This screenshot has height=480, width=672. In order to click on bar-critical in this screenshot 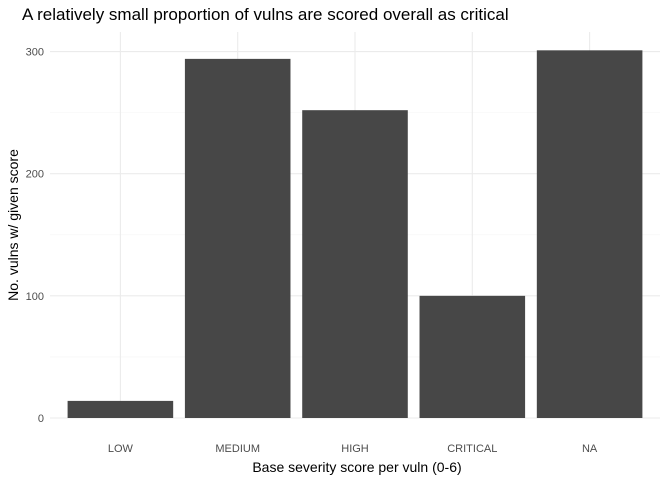, I will do `click(472, 356)`.